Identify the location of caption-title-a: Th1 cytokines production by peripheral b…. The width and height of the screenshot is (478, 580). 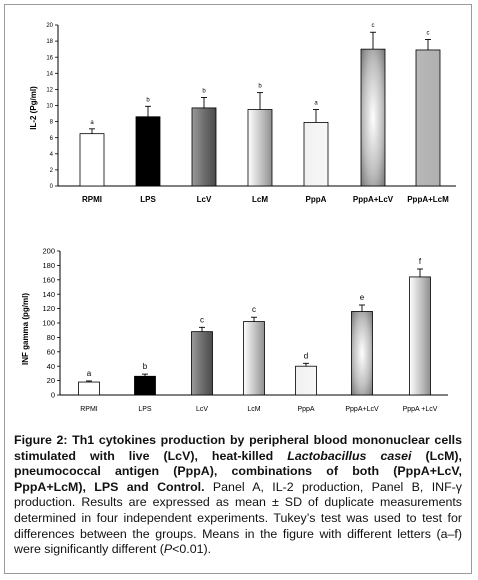
(238, 448).